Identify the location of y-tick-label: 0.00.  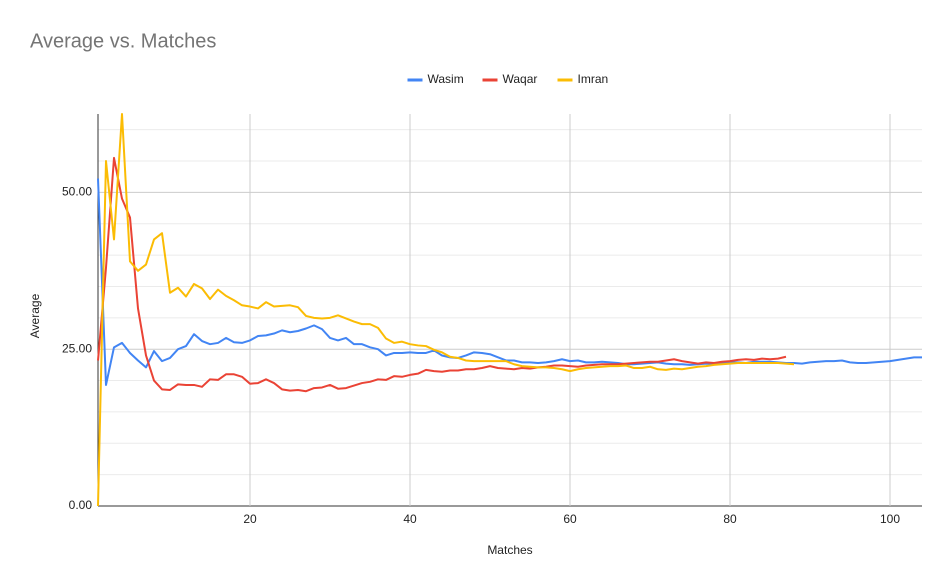
(81, 505).